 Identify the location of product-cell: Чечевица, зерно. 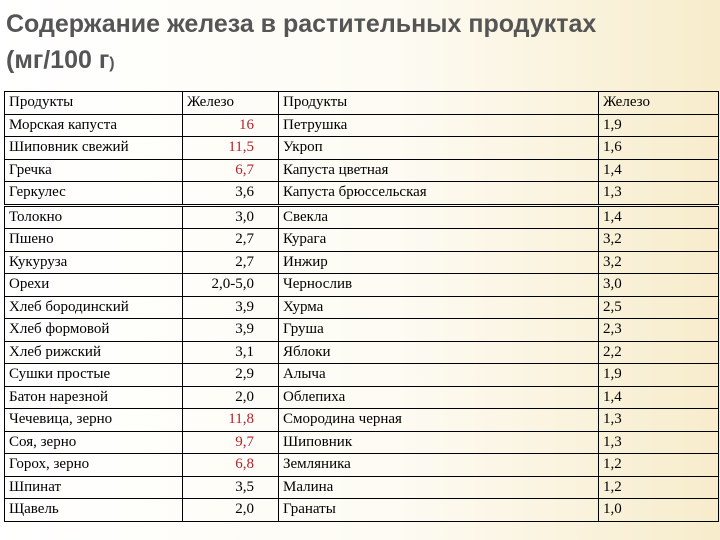
(93, 420).